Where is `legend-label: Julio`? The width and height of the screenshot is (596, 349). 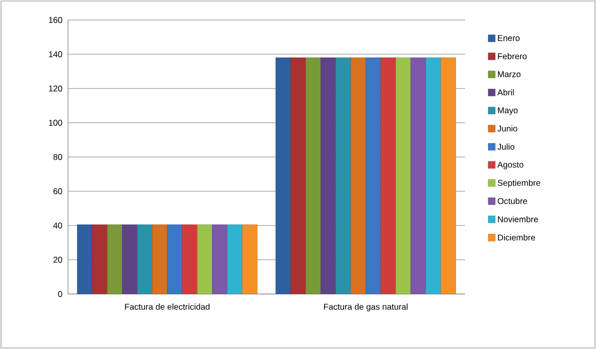 legend-label: Julio is located at coordinates (505, 147).